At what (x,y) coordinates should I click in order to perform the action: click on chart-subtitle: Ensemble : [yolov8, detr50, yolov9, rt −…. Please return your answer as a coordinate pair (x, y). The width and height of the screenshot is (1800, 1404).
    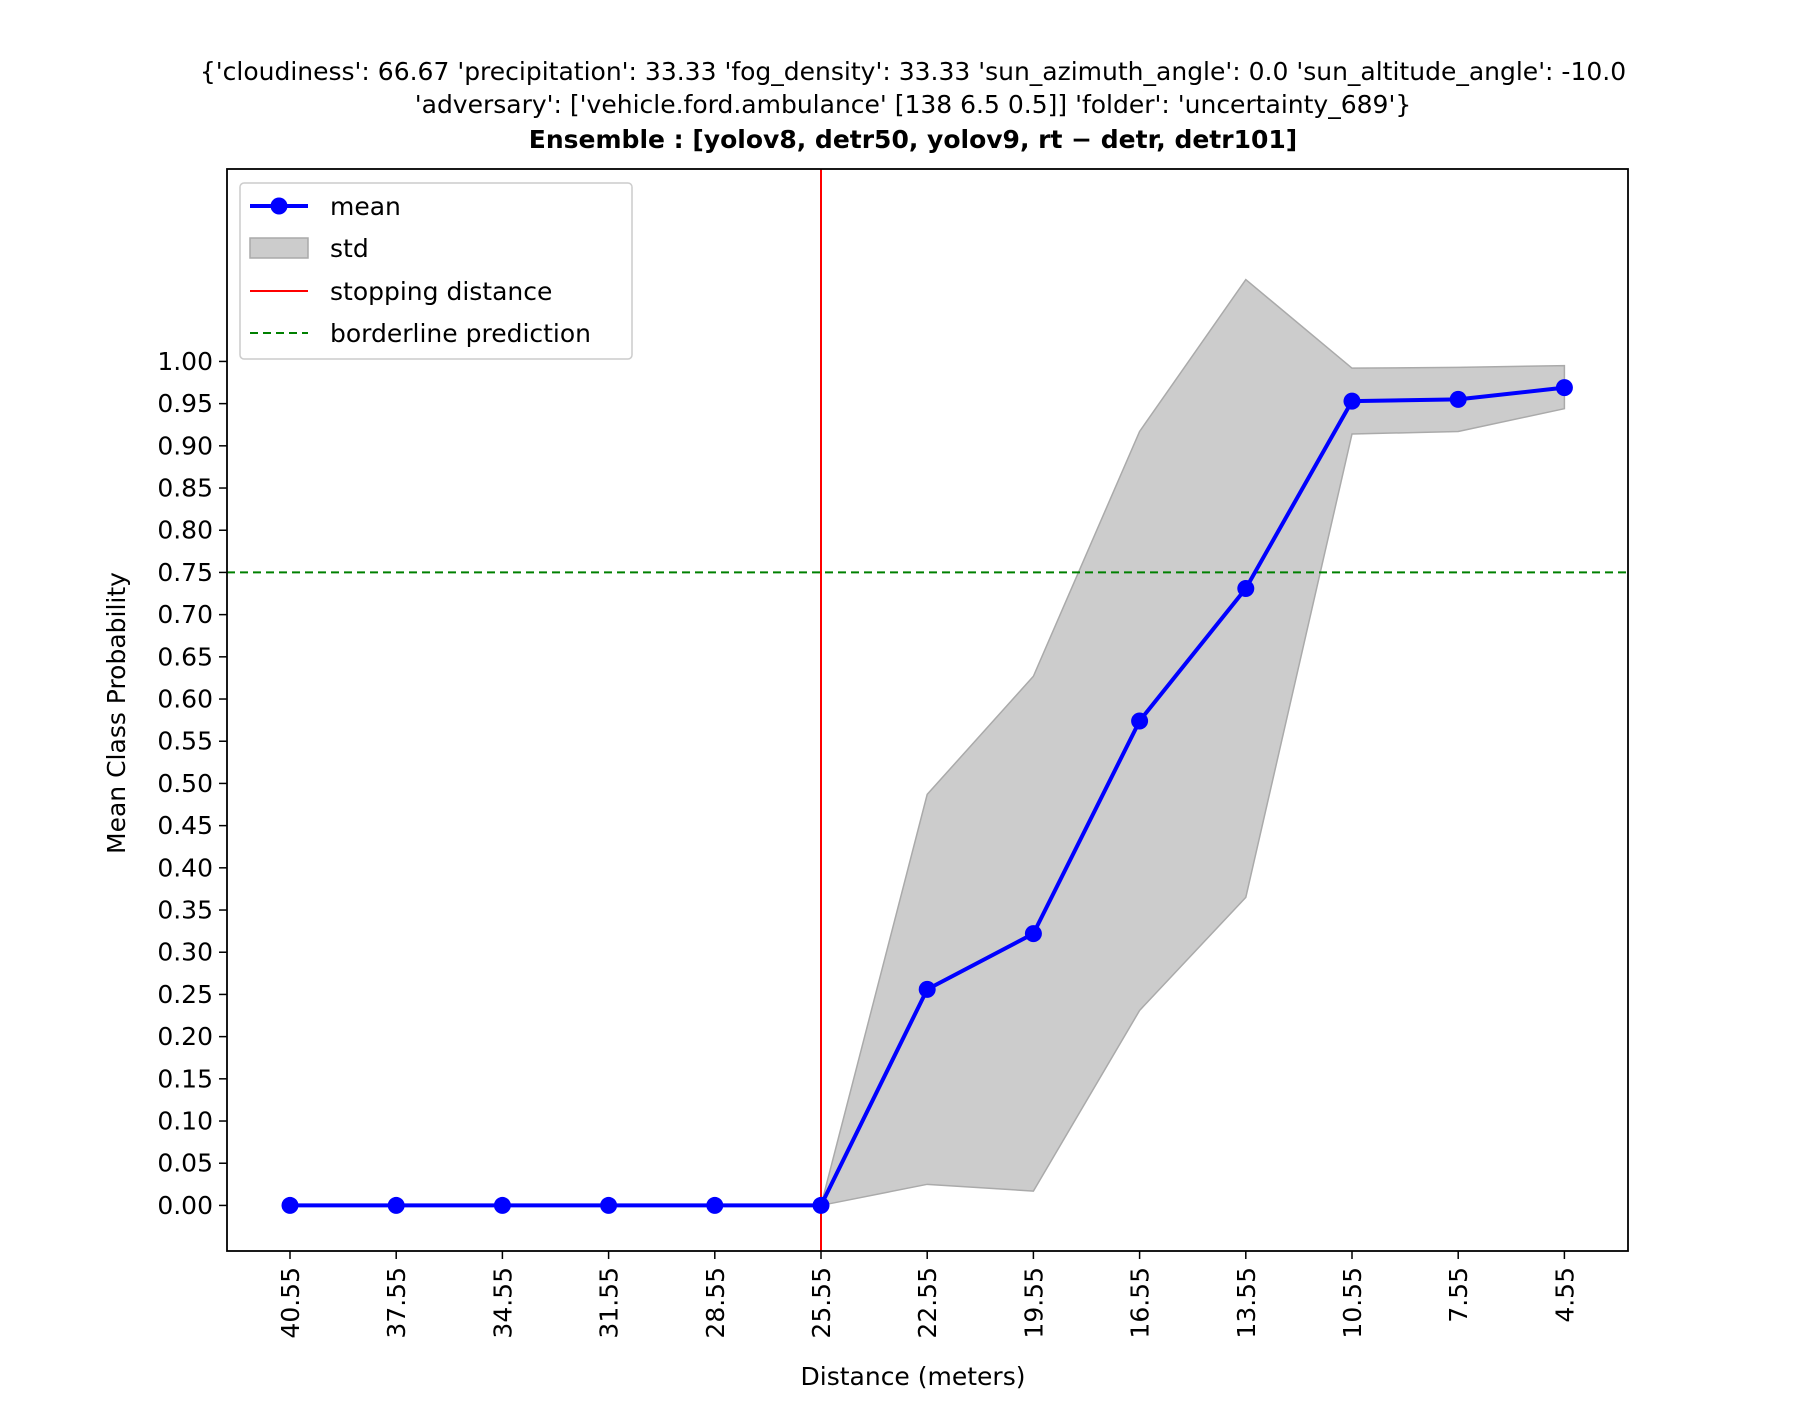
    Looking at the image, I should click on (913, 139).